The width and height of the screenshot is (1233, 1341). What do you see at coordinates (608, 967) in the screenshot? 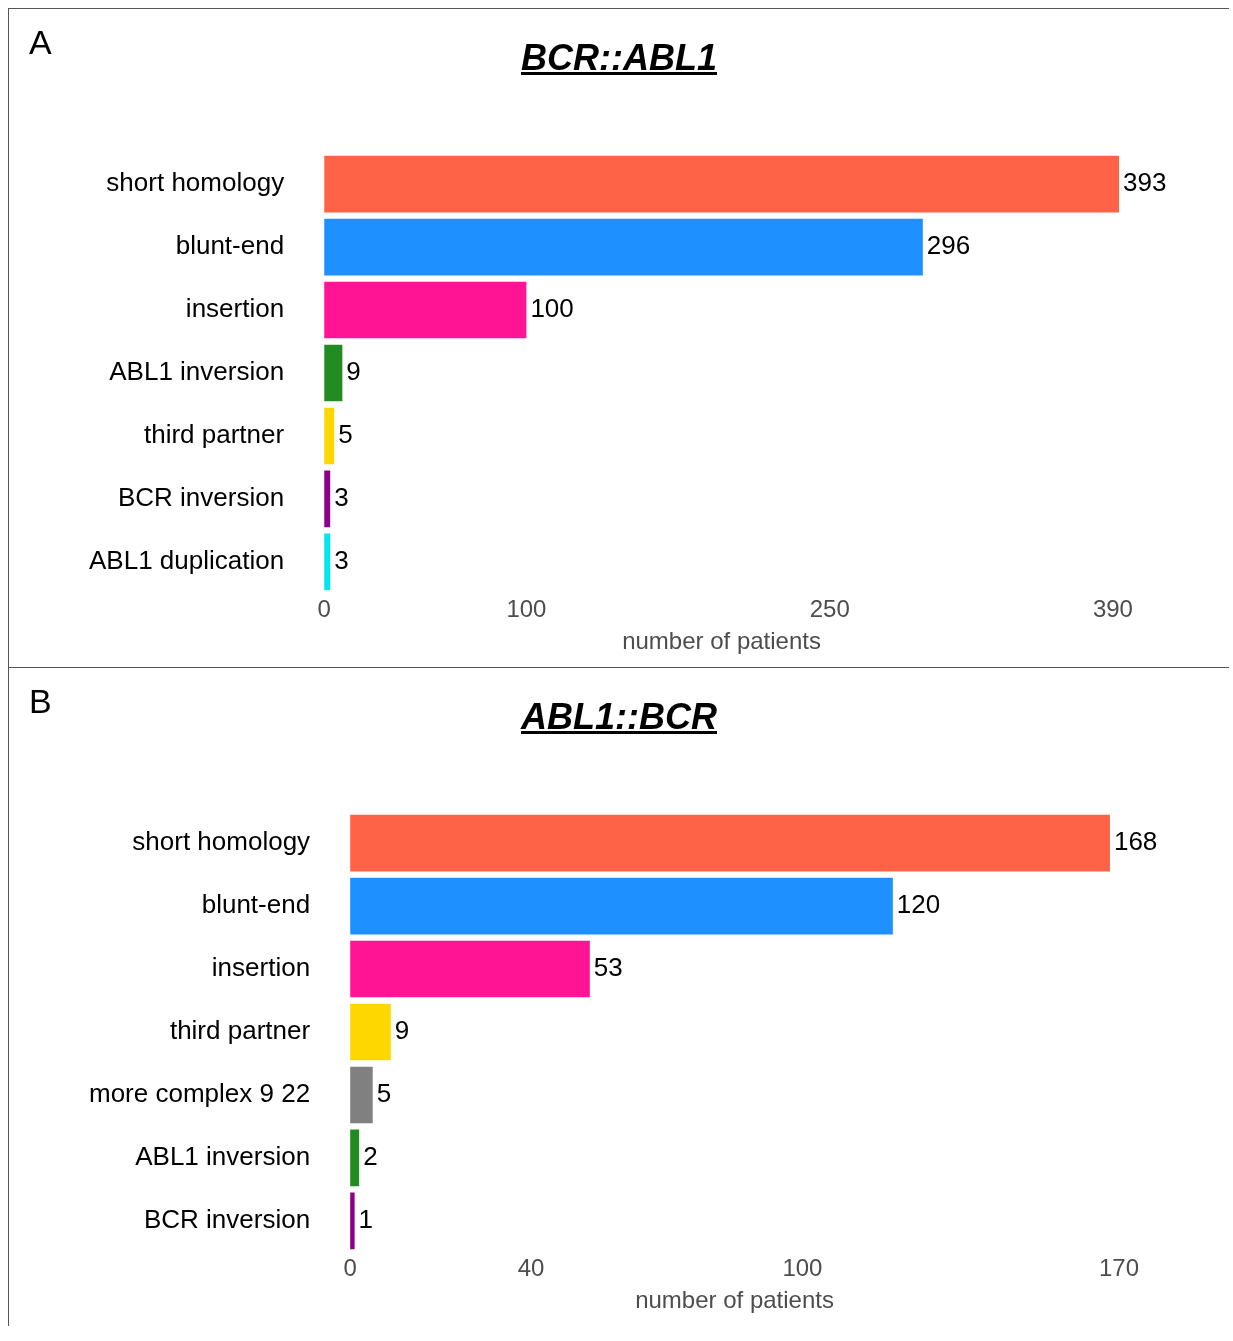
I see `data-label: 53` at bounding box center [608, 967].